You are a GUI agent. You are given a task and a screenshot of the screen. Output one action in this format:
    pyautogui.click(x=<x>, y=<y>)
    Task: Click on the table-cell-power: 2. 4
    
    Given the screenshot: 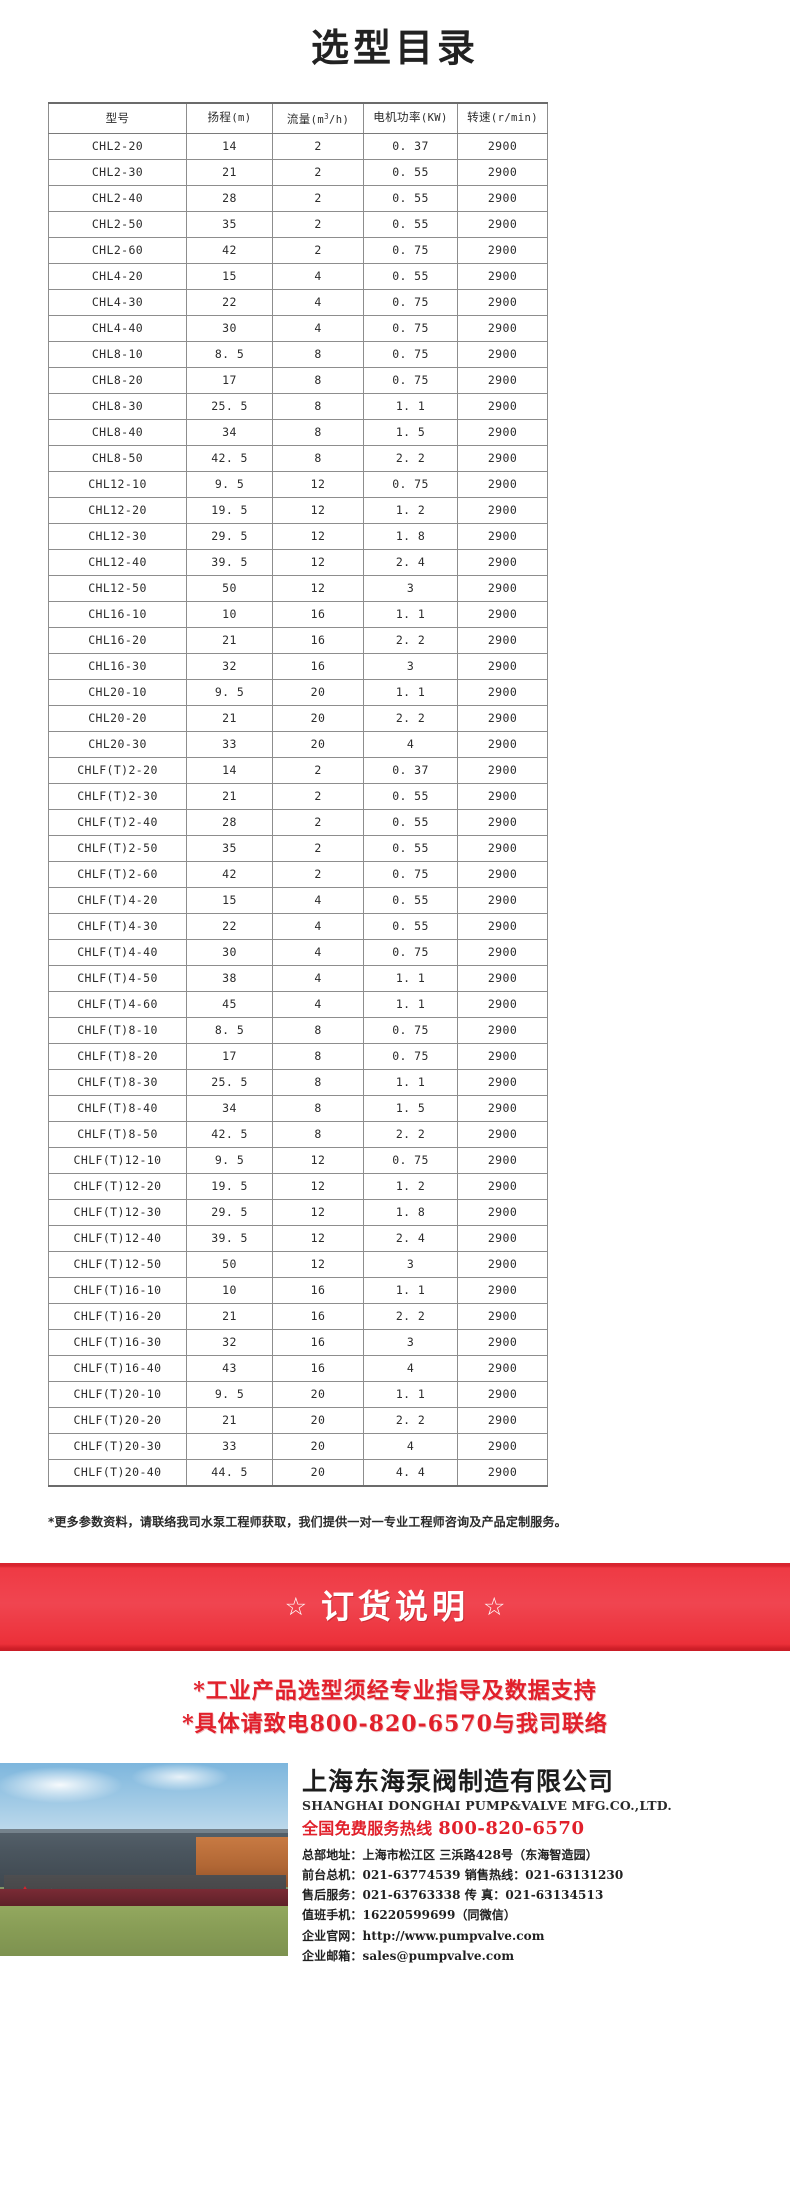 What is the action you would take?
    pyautogui.click(x=410, y=562)
    